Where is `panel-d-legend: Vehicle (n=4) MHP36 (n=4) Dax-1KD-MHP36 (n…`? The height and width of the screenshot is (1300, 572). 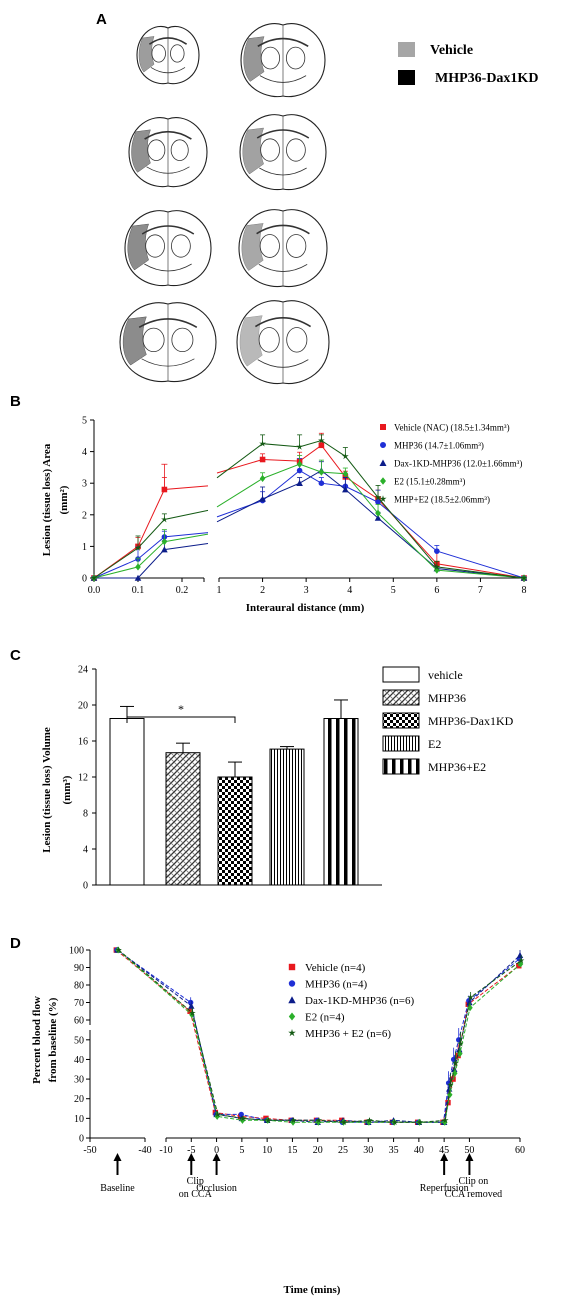
panel-d-legend: Vehicle (n=4) MHP36 (n=4) Dax-1KD-MHP36 (n… is located at coordinates (351, 1001).